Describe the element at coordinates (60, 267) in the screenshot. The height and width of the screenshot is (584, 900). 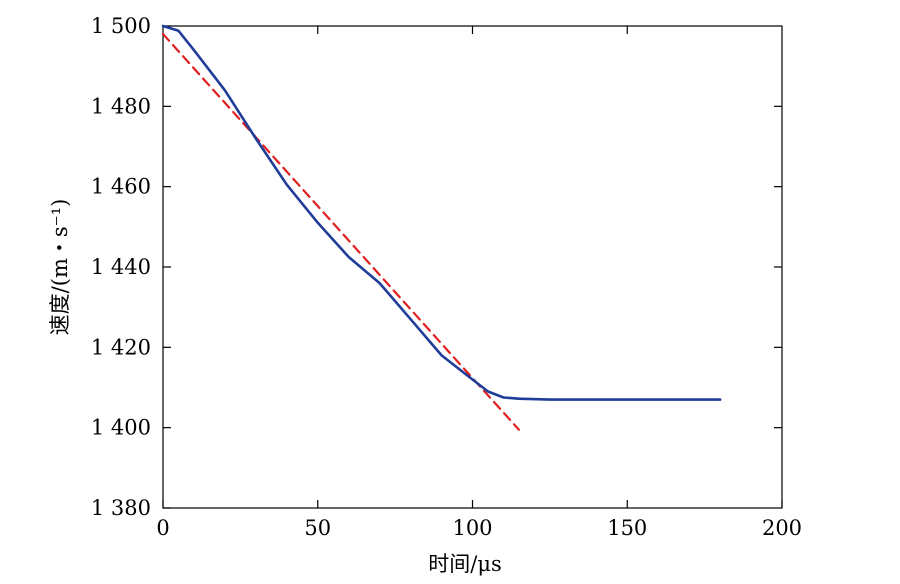
I see `y-axis-title: 速度/(m・s⁻¹)` at that location.